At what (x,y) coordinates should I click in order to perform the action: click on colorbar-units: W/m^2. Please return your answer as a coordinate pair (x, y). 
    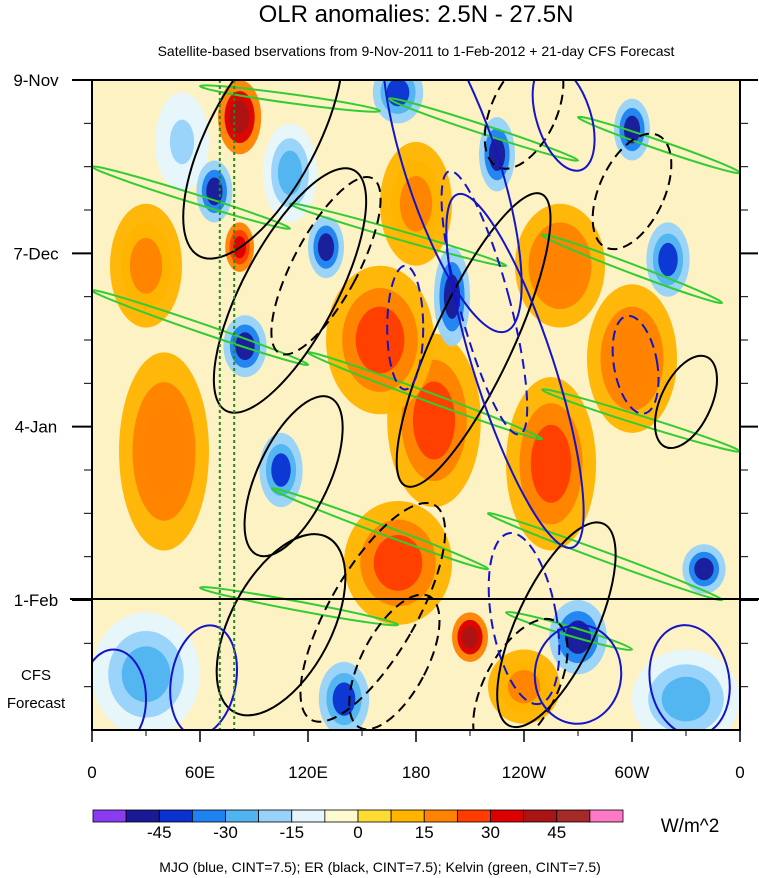
    Looking at the image, I should click on (690, 826).